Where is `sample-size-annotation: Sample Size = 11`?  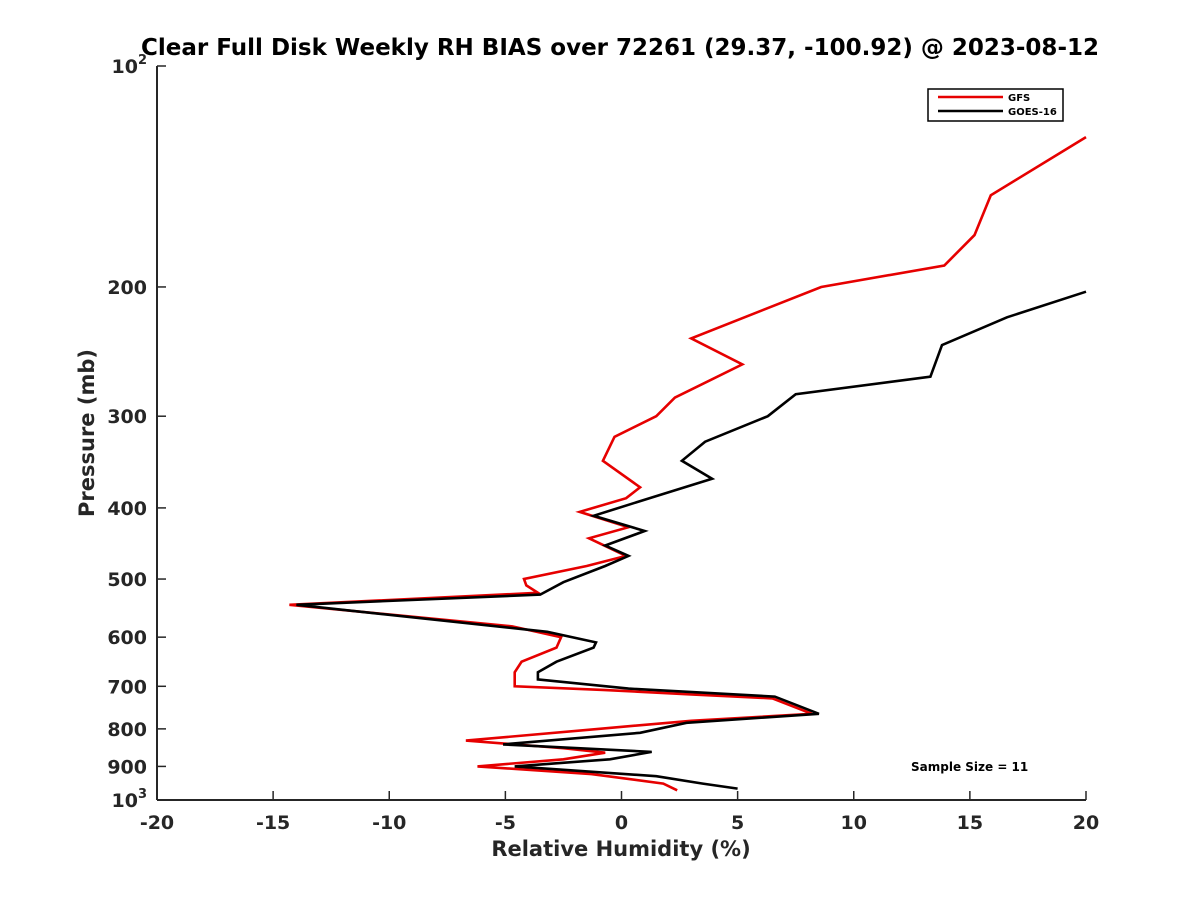 sample-size-annotation: Sample Size = 11 is located at coordinates (969, 767).